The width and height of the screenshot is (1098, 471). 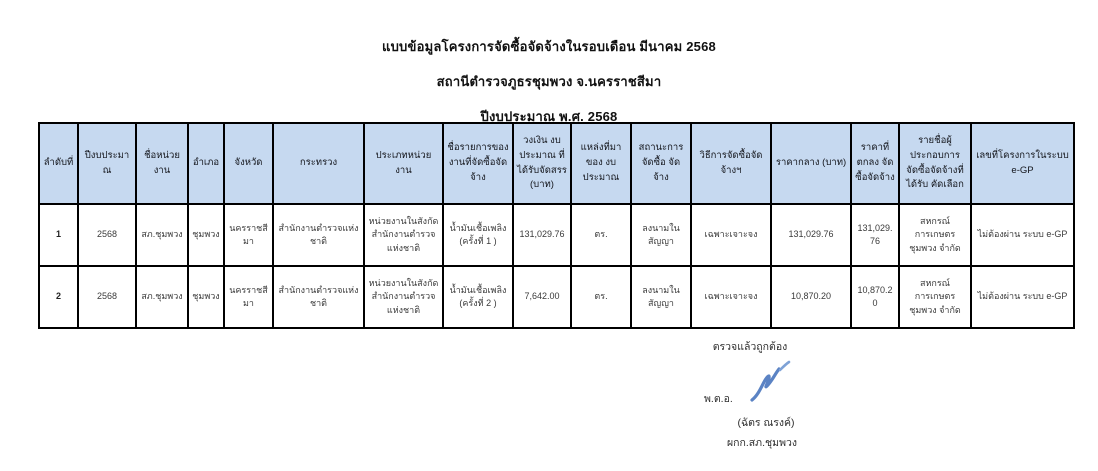 I want to click on column-header: ชื่อรายการของงานที่จัดซื้อจัดจ้าง, so click(x=478, y=163).